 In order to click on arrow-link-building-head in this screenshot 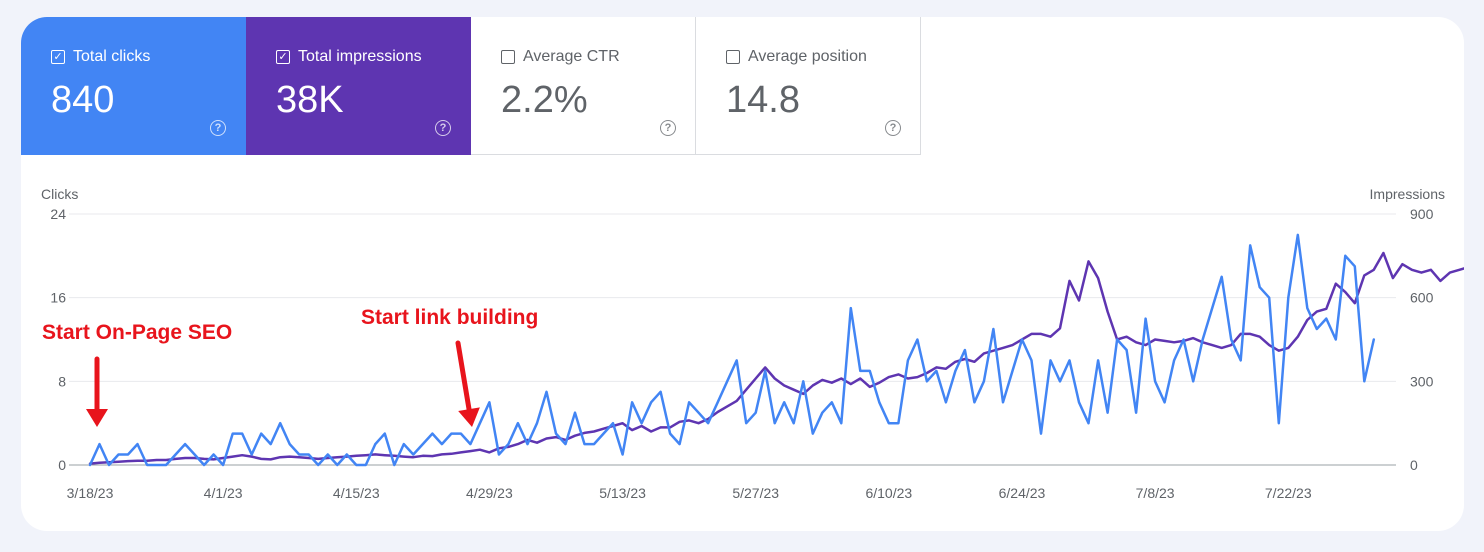, I will do `click(469, 417)`.